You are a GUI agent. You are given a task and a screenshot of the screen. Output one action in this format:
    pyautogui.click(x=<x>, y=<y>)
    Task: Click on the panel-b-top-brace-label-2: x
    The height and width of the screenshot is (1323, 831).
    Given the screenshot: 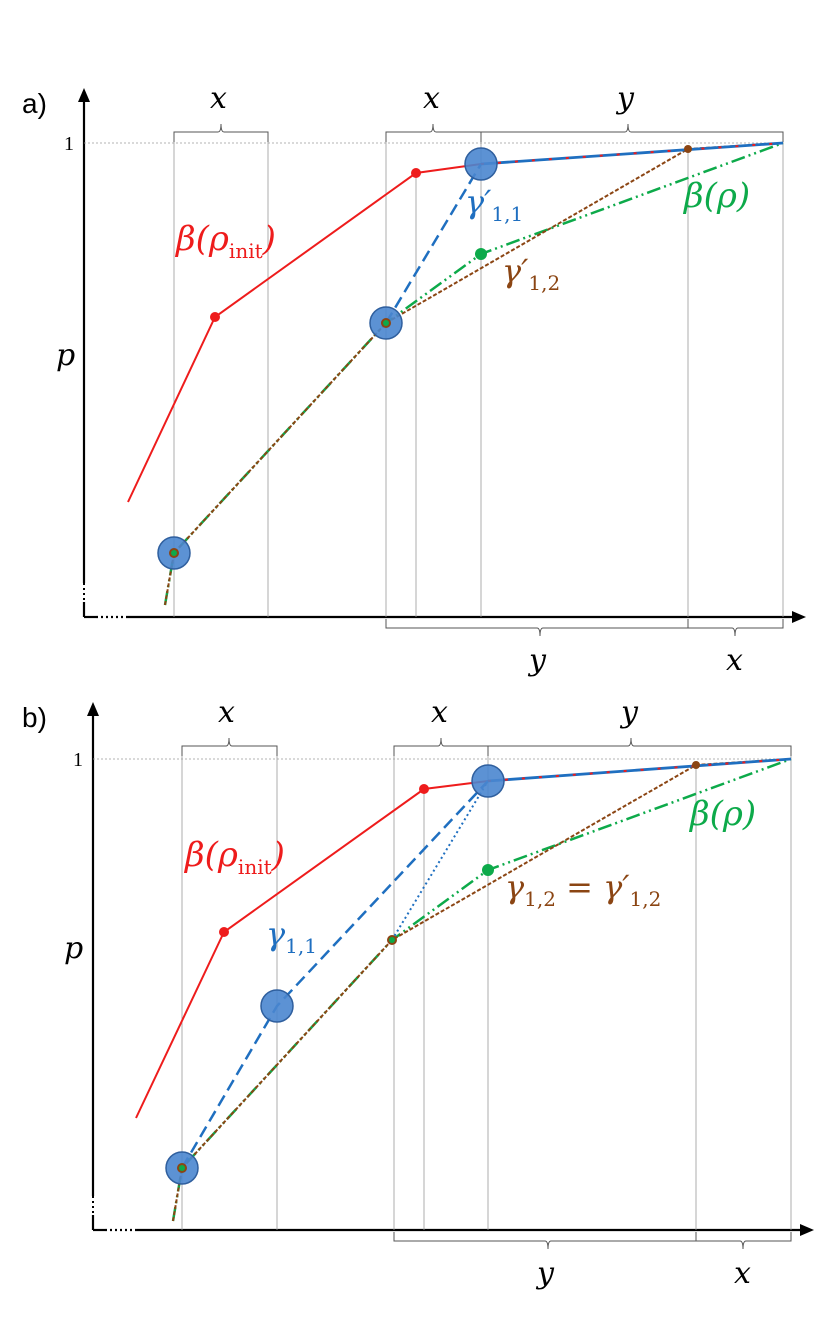 What is the action you would take?
    pyautogui.click(x=439, y=712)
    